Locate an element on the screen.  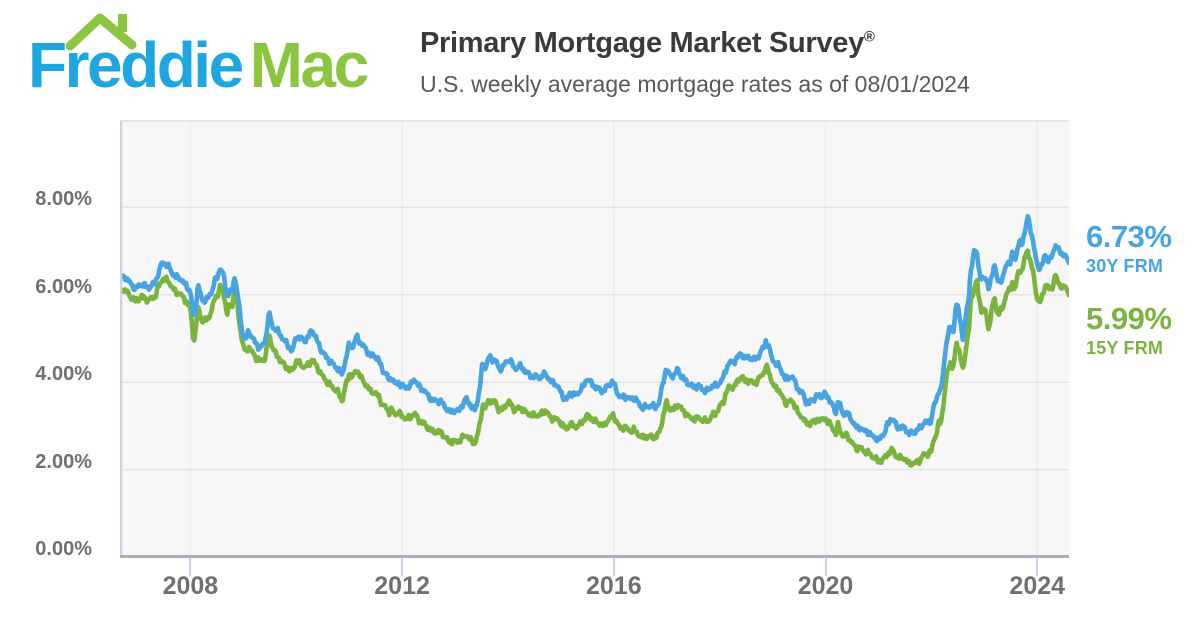
x-axis-label: 2008 is located at coordinates (190, 586).